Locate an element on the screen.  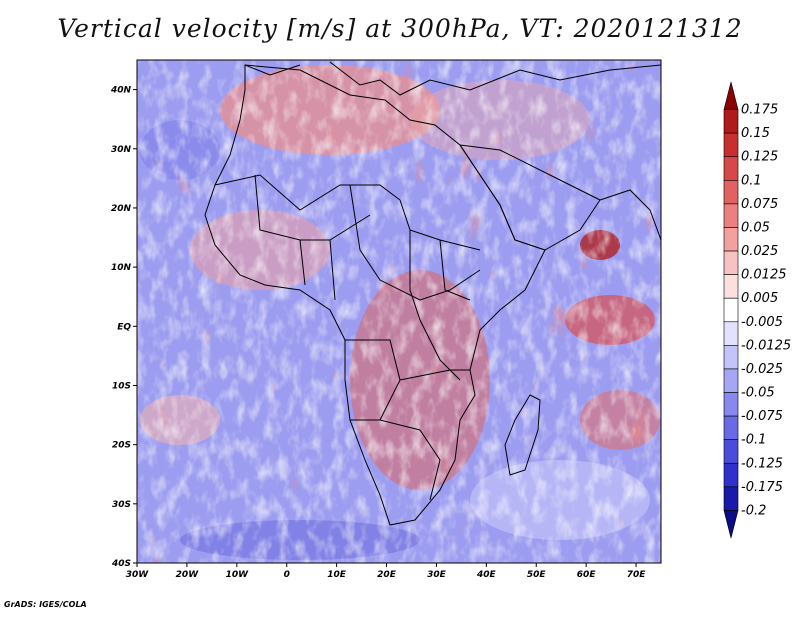
y-axis: 40N 30N 20N 10N EQ 10S 20S 30S 40S is located at coordinates (123, 327).